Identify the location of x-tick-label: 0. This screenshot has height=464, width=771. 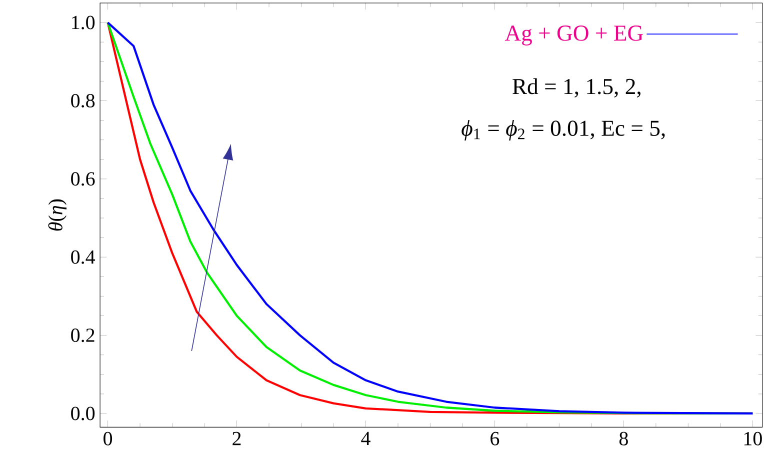
(108, 439).